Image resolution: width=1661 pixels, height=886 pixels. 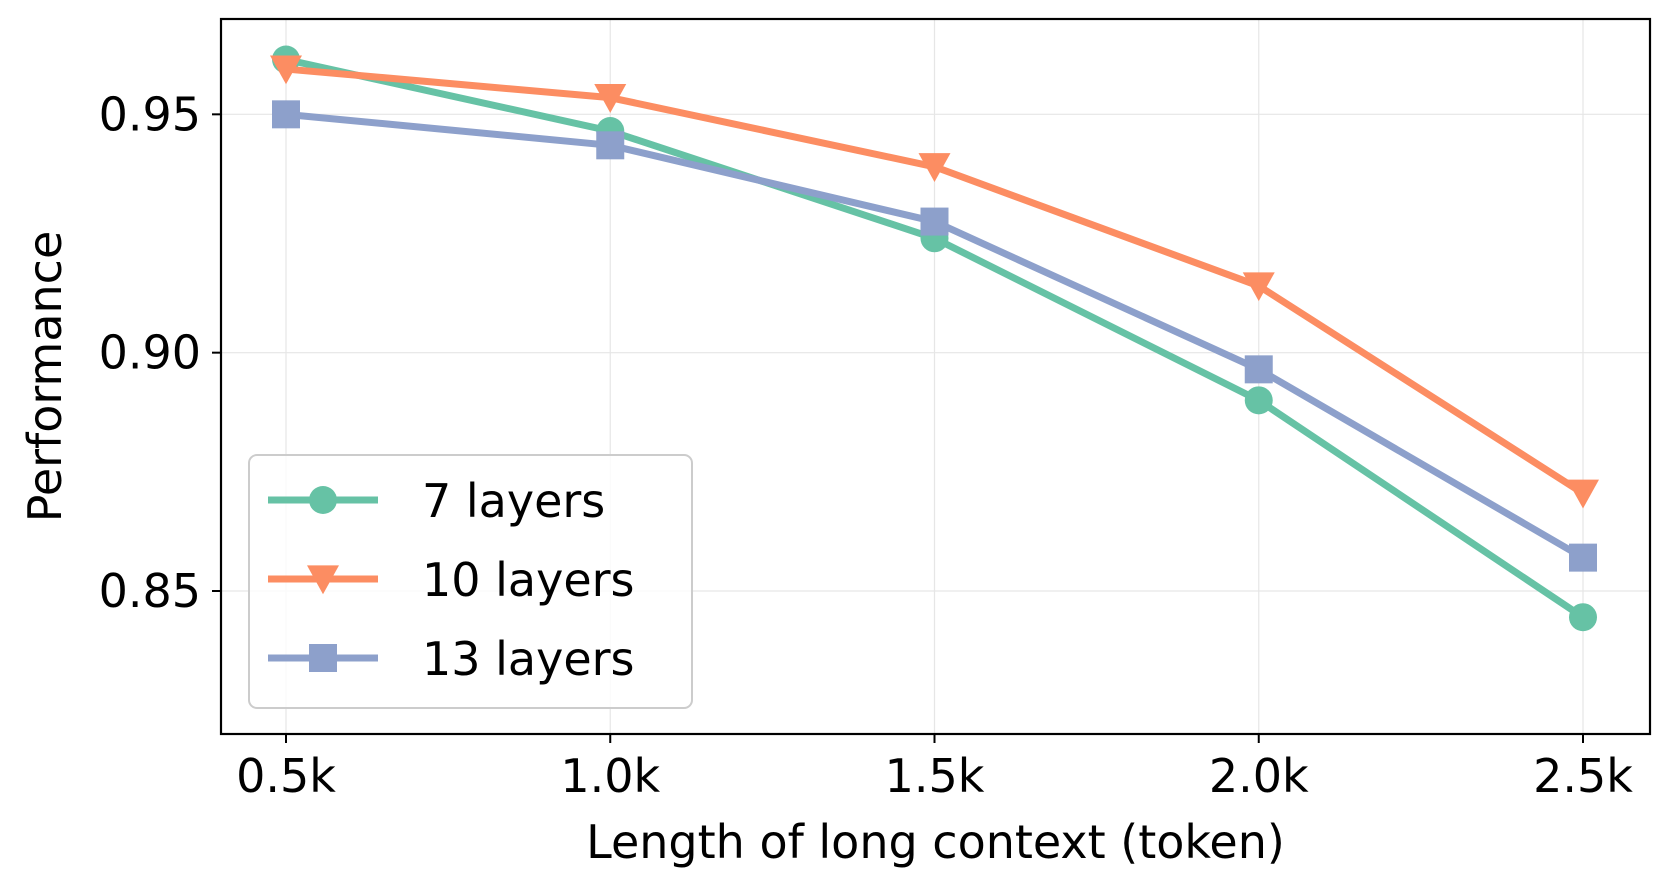 I want to click on x-axis-label: Length of long context (token), so click(x=935, y=842).